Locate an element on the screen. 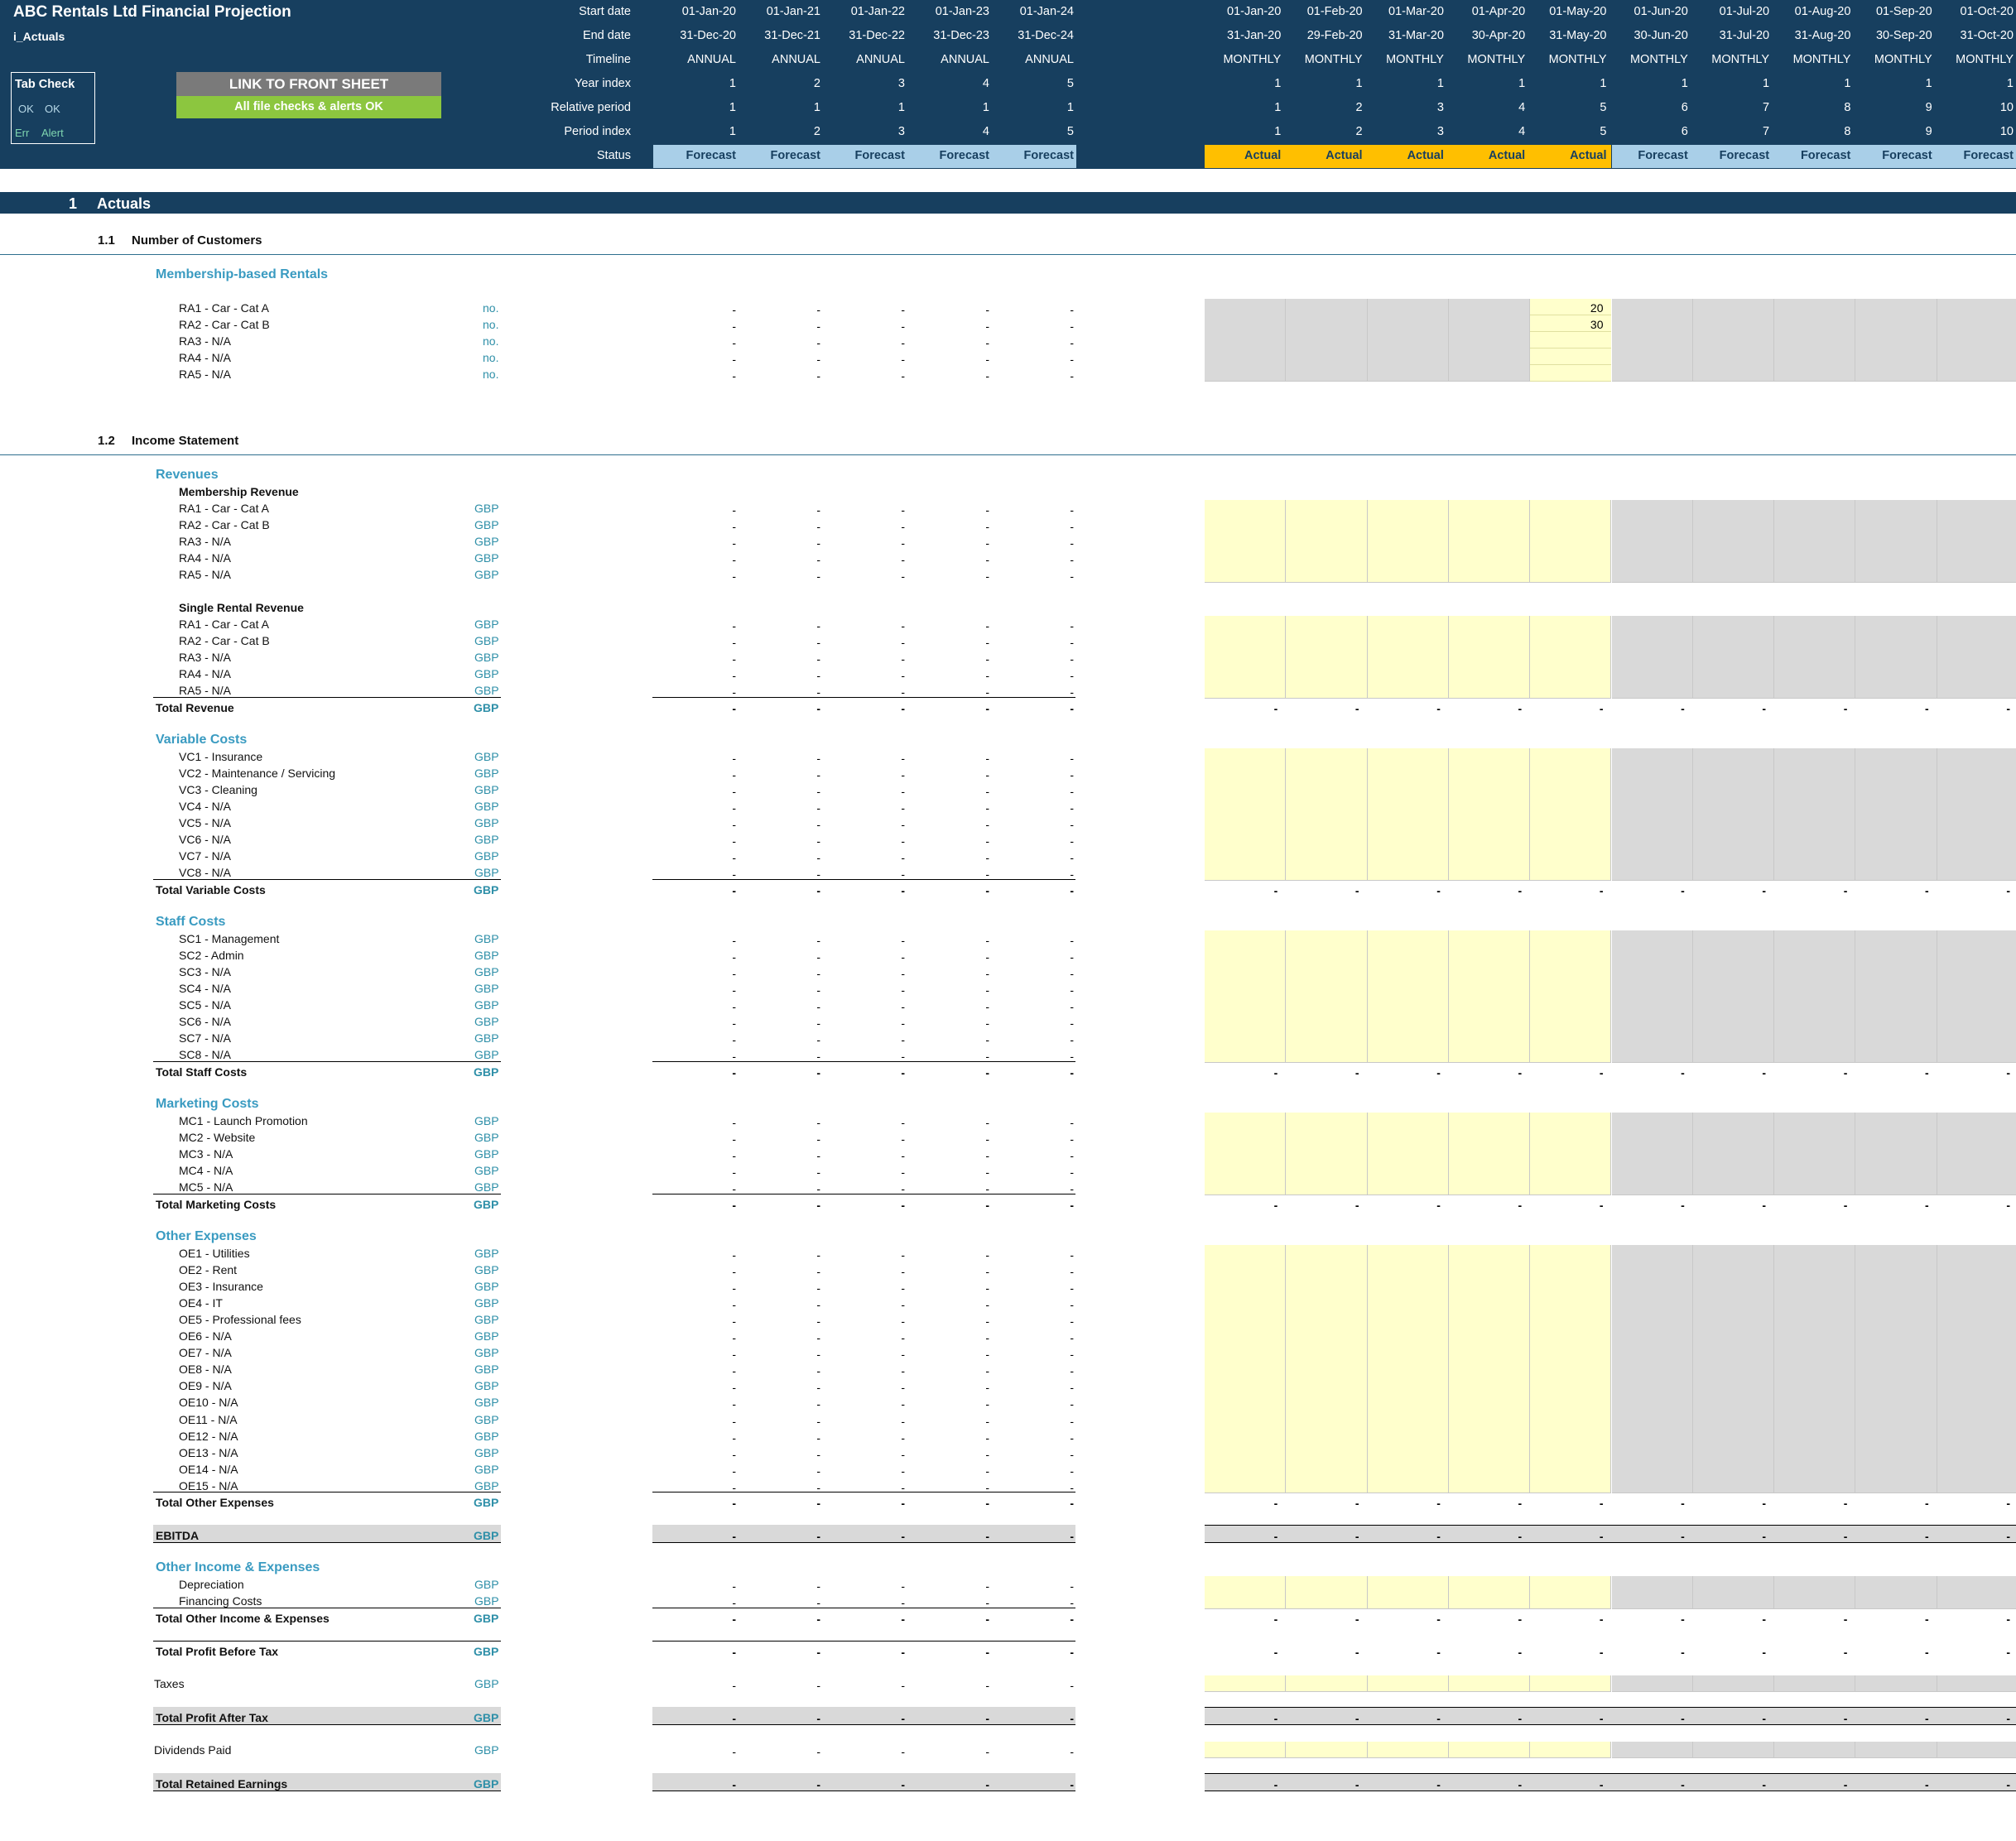  monthly-timeline-cell: MONTHLY is located at coordinates (1252, 59).